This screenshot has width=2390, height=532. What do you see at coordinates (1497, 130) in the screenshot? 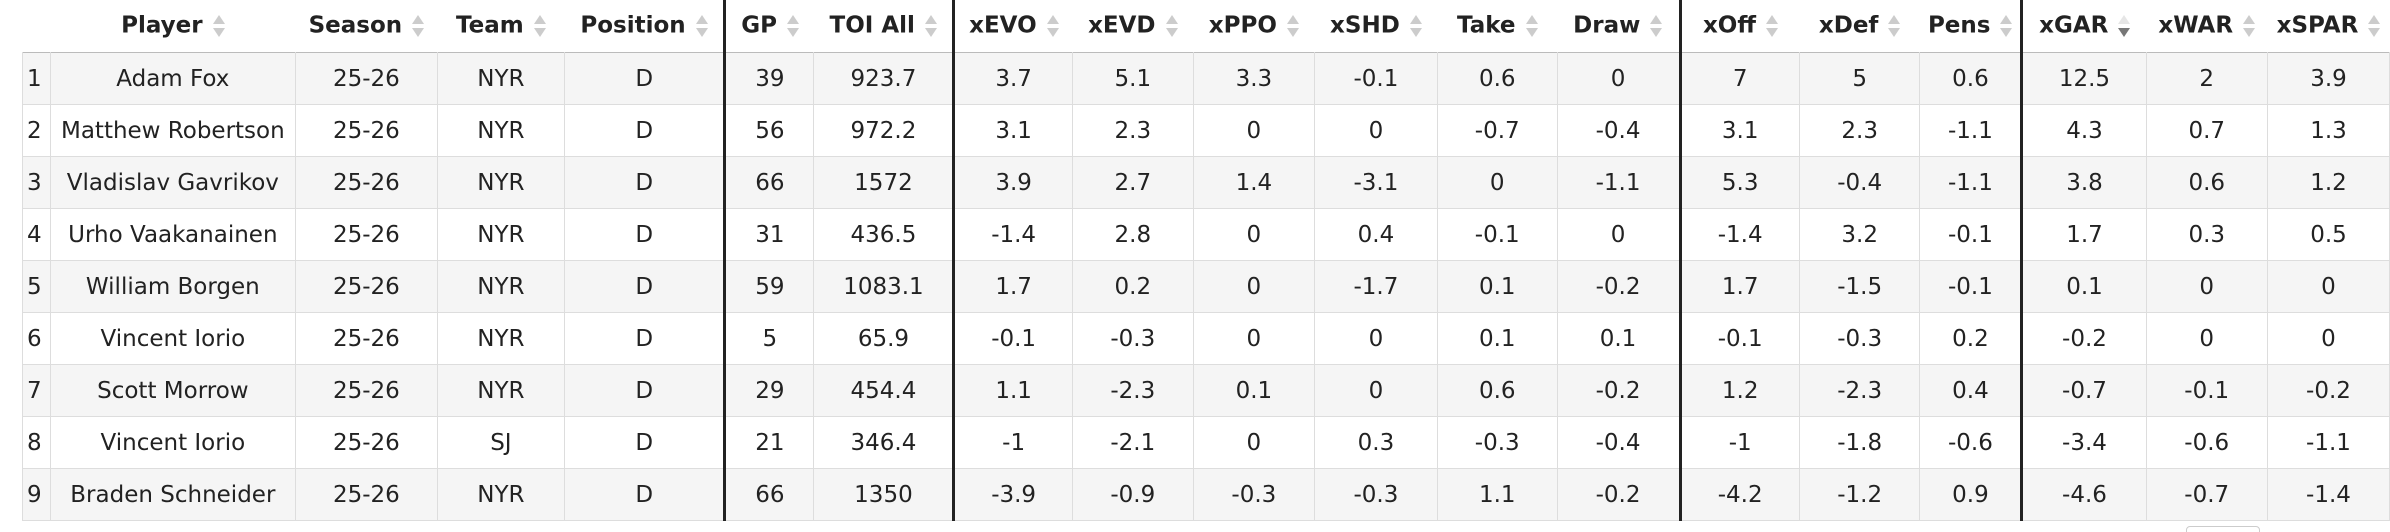
I see `table-cell: -0.7` at bounding box center [1497, 130].